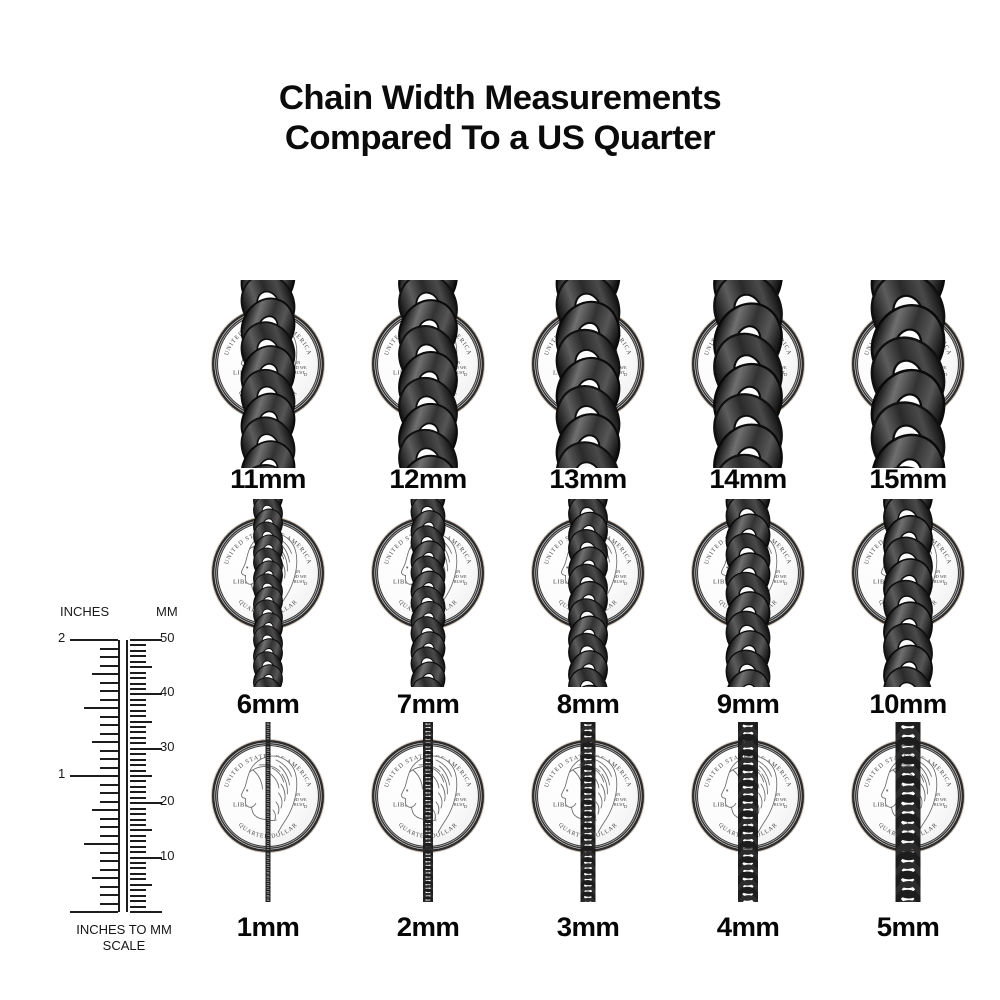 The image size is (1000, 1000). Describe the element at coordinates (124, 945) in the screenshot. I see `ruler-caption-line-2: SCALE` at that location.